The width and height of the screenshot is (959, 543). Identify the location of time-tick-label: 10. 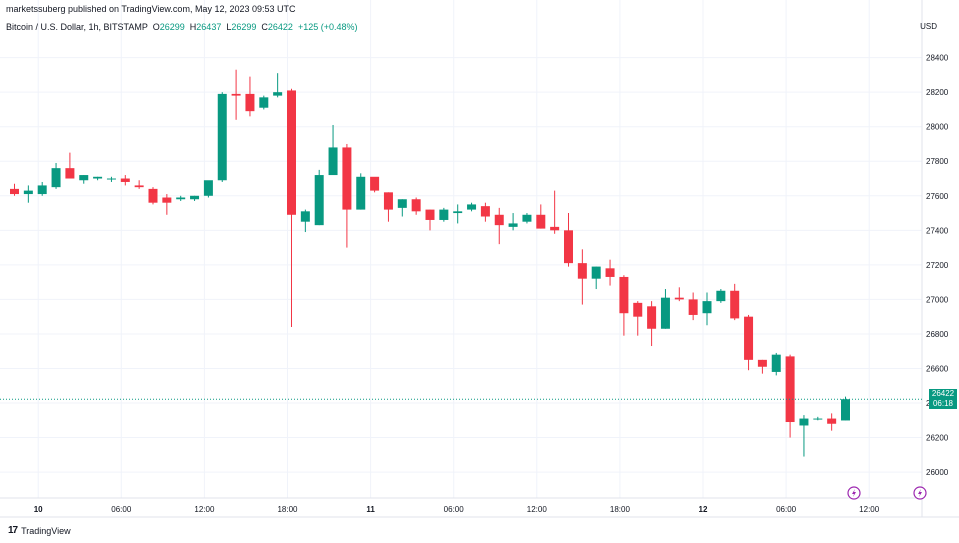
(38, 509).